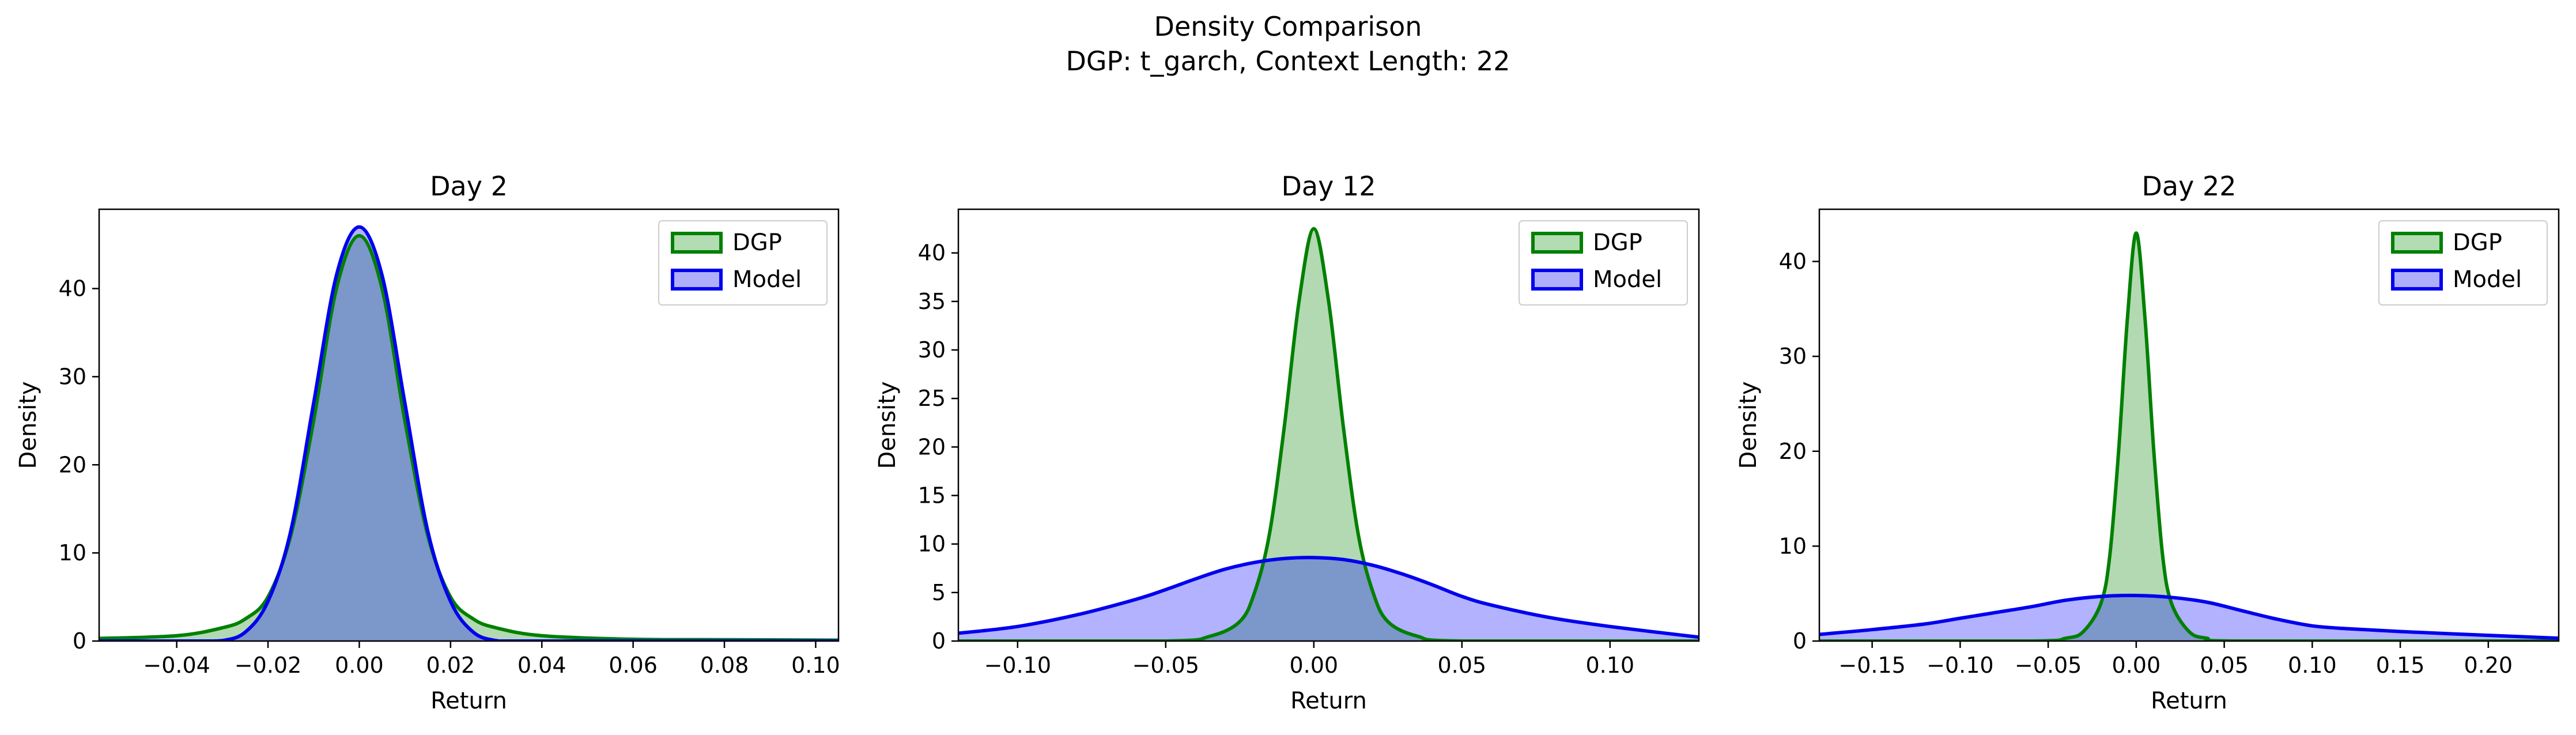 The image size is (2576, 735). What do you see at coordinates (450, 665) in the screenshot?
I see `x-tick-label: 0.02` at bounding box center [450, 665].